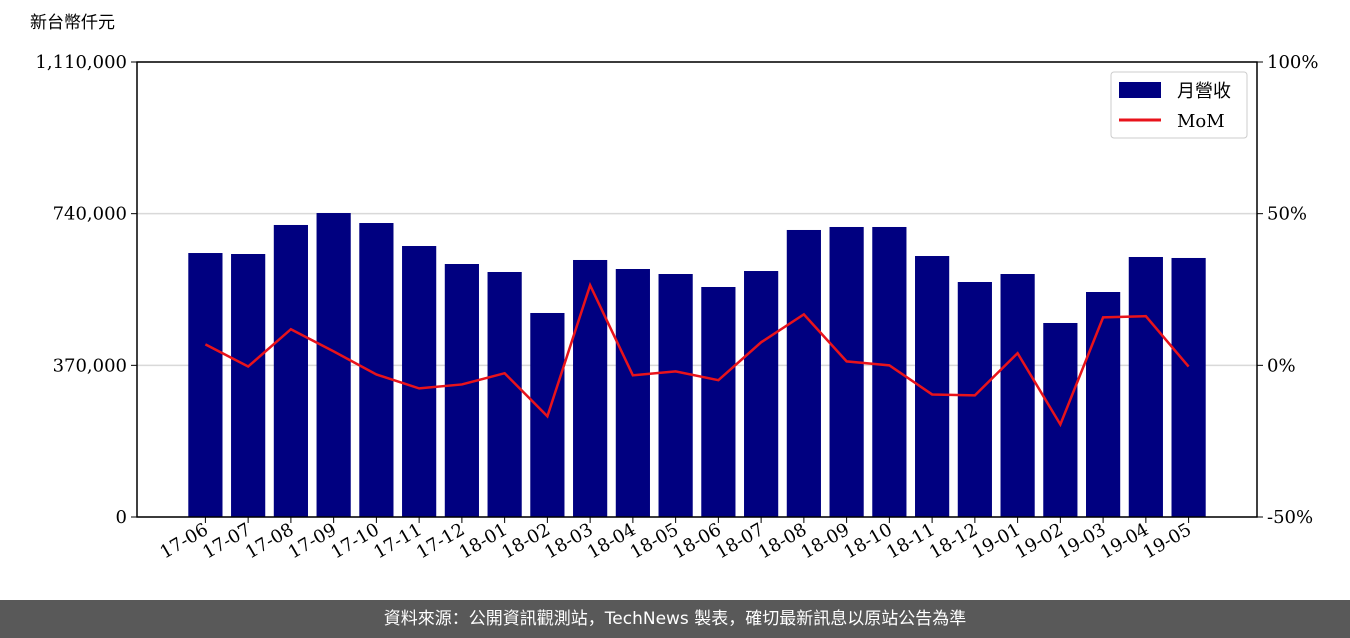 This screenshot has height=638, width=1350. Describe the element at coordinates (312, 541) in the screenshot. I see `x-tick-label: 17-09` at that location.